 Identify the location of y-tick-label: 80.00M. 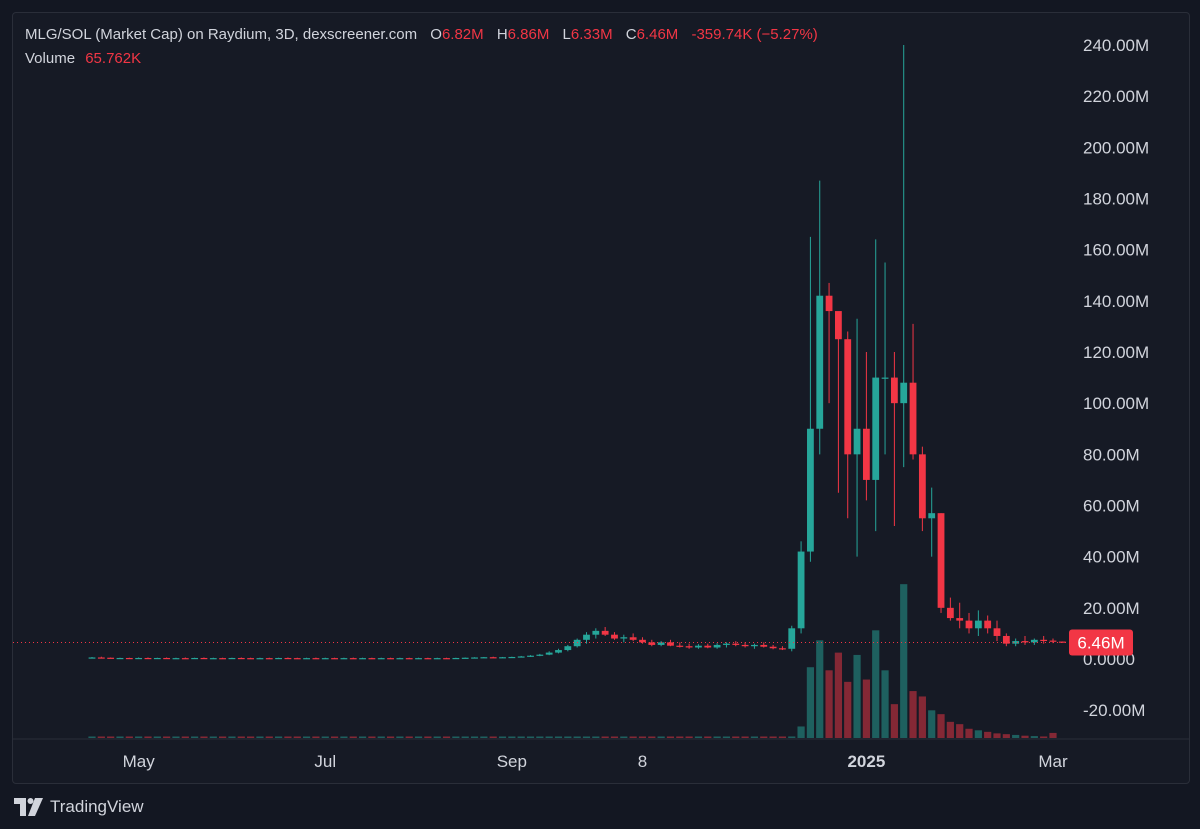
(1111, 454).